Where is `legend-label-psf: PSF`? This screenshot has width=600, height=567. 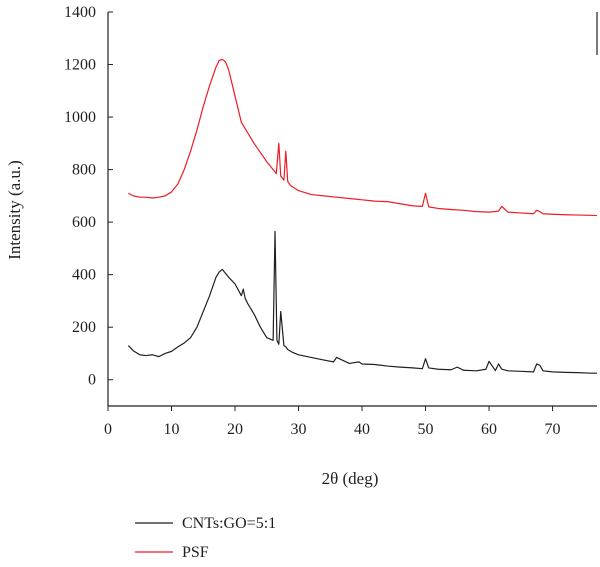 legend-label-psf: PSF is located at coordinates (195, 552).